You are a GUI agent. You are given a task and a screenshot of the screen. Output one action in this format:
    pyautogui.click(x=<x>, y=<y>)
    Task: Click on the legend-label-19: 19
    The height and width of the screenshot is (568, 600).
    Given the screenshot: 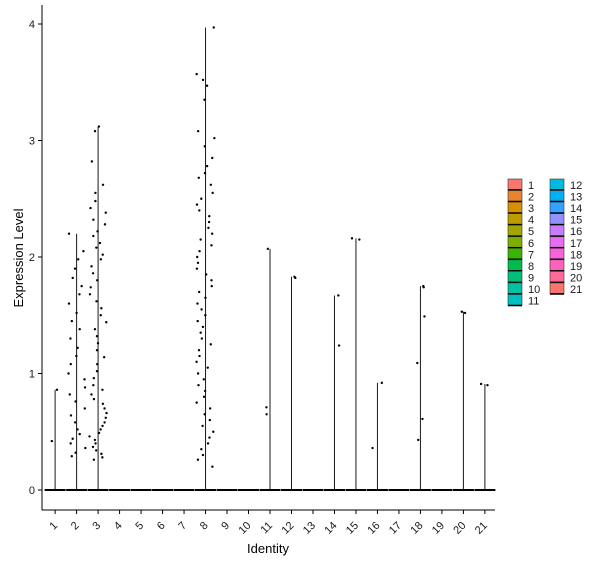 What is the action you would take?
    pyautogui.click(x=576, y=267)
    